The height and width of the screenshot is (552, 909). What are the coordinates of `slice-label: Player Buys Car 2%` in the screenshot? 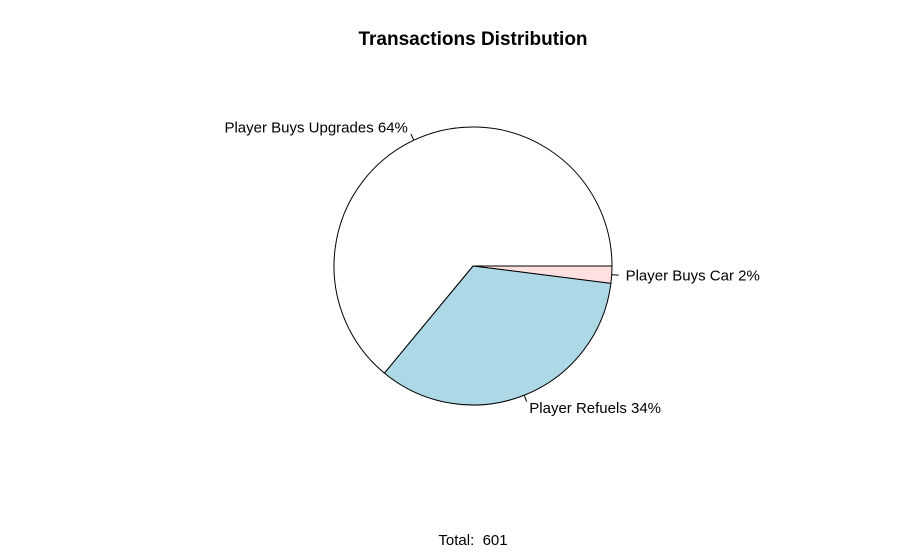 It's located at (693, 276).